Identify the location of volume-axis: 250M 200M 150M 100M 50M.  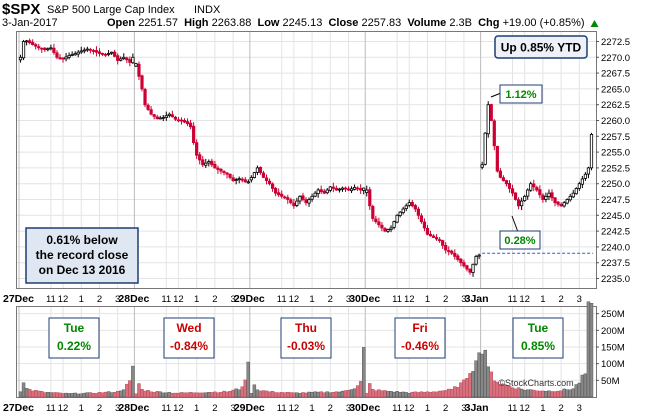
(610, 348).